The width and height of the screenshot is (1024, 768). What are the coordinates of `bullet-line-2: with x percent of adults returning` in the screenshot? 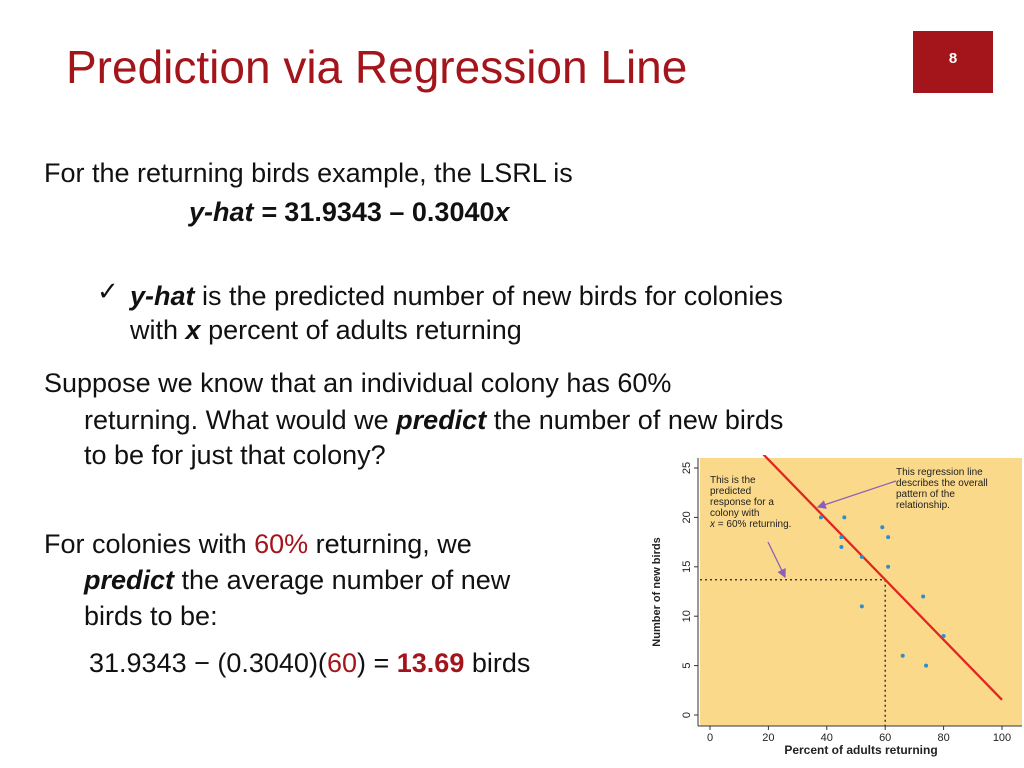 It's located at (326, 330).